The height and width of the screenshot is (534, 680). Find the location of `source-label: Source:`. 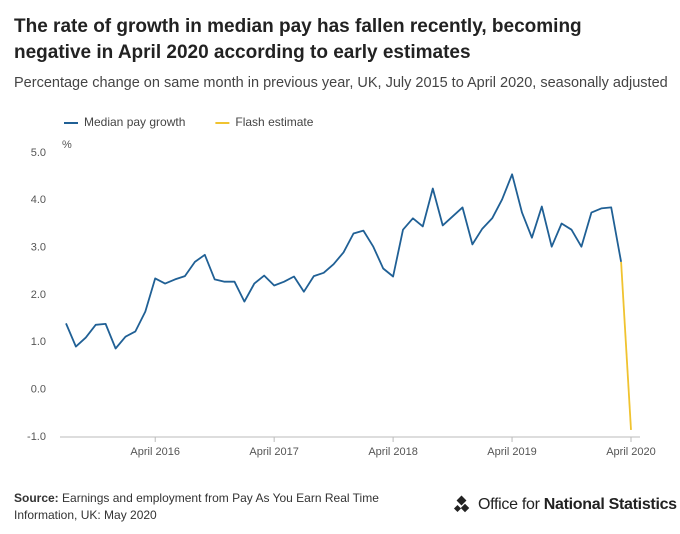

source-label: Source: is located at coordinates (36, 498).